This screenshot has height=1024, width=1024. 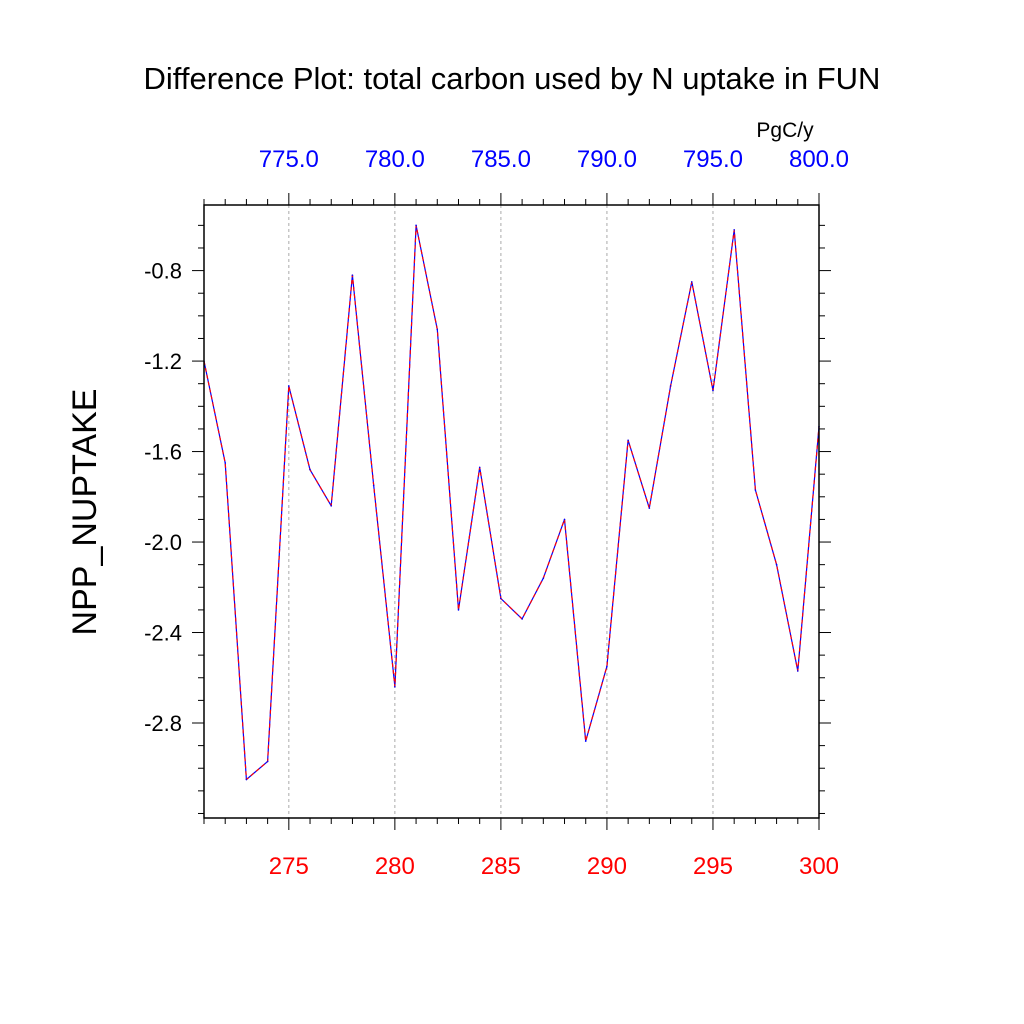 I want to click on top-axis-tick-label: 790.0, so click(x=607, y=159).